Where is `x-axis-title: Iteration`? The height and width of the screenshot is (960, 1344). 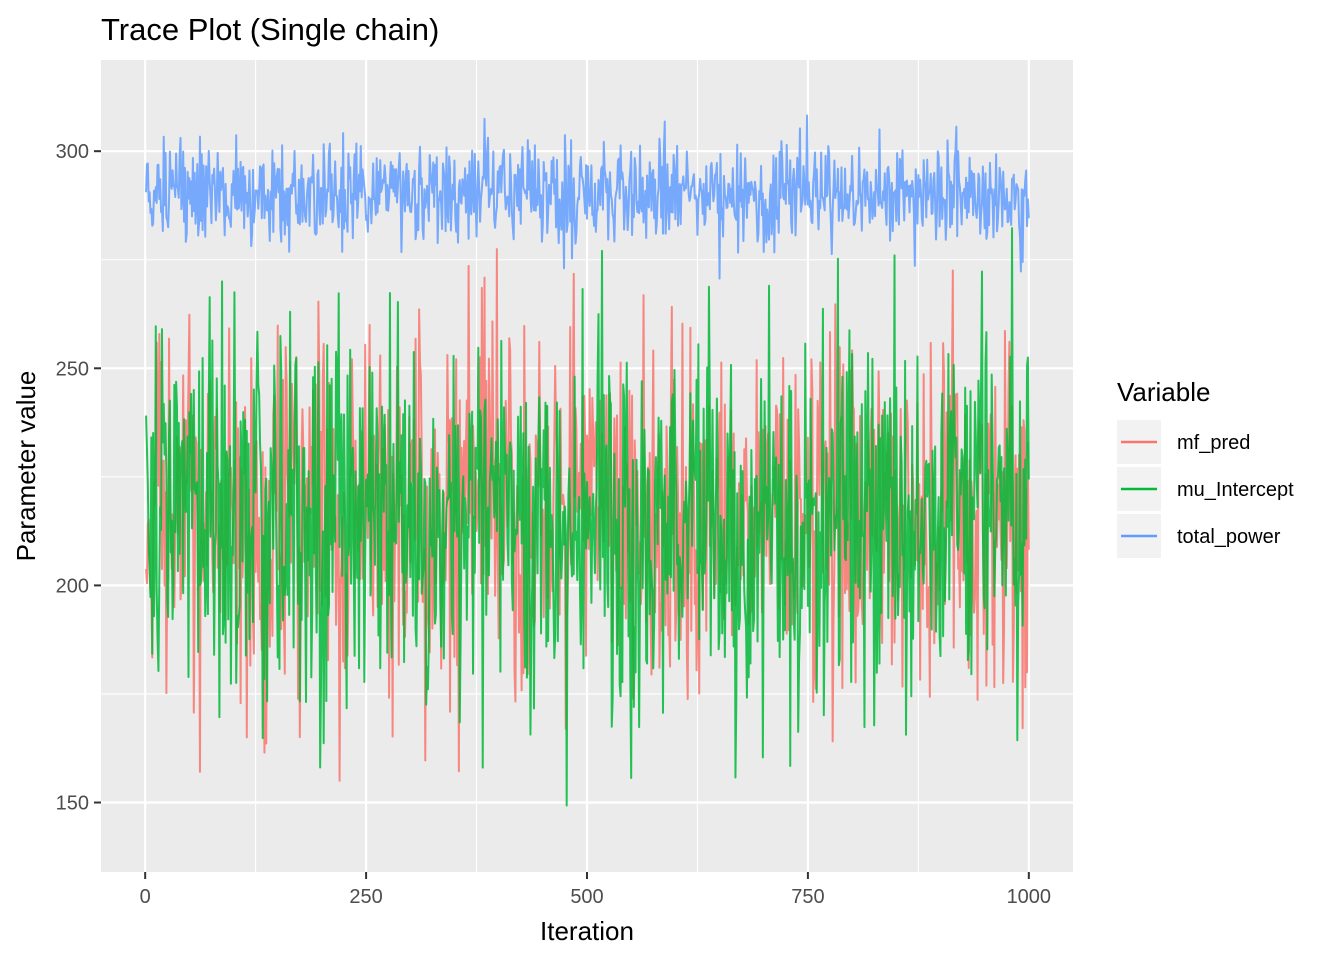 x-axis-title: Iteration is located at coordinates (587, 931).